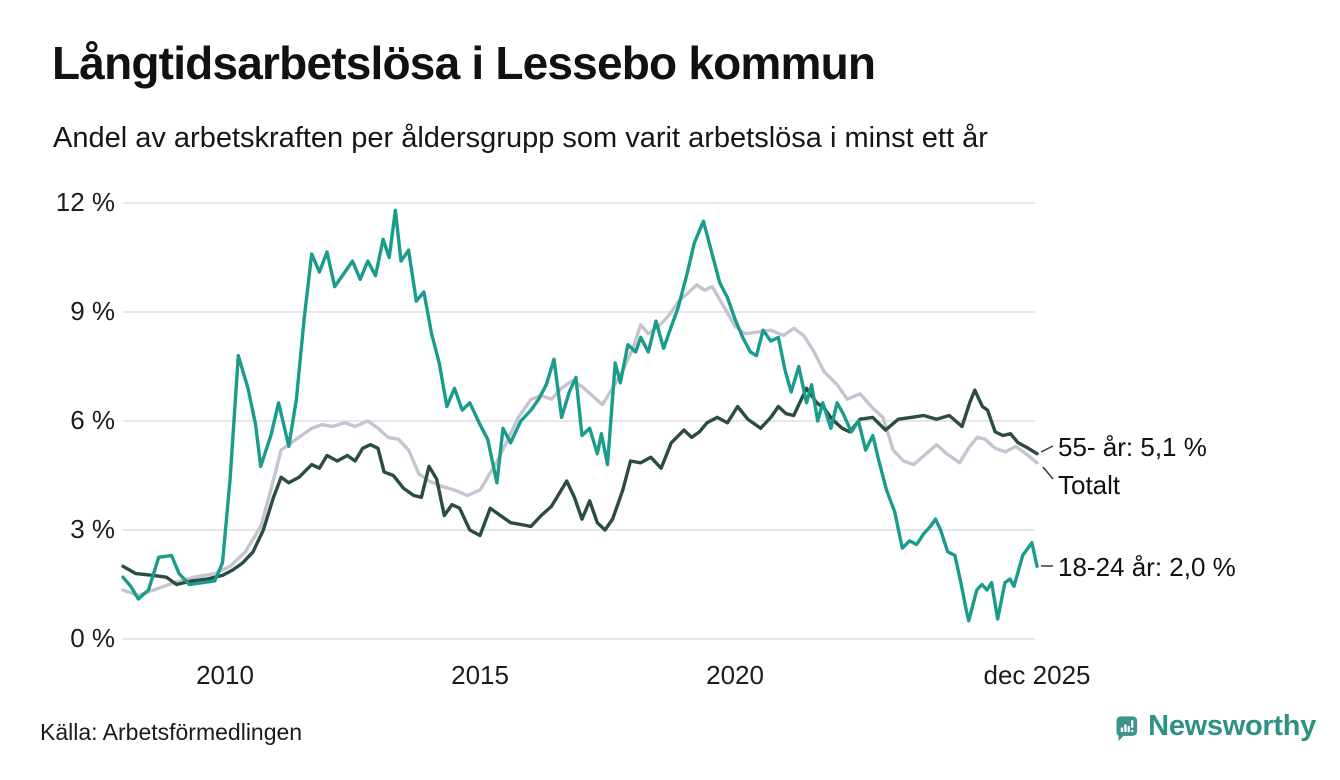 This screenshot has width=1340, height=780. Describe the element at coordinates (1089, 485) in the screenshot. I see `series-label-totalt: Totalt` at that location.